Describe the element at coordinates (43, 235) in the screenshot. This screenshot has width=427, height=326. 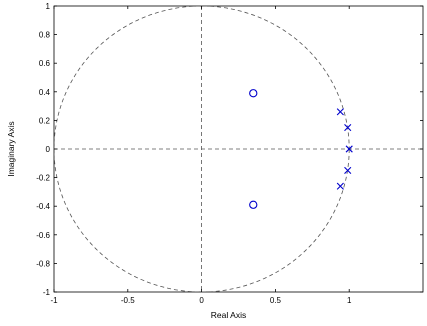
I see `y-tick-label: -0.6` at that location.